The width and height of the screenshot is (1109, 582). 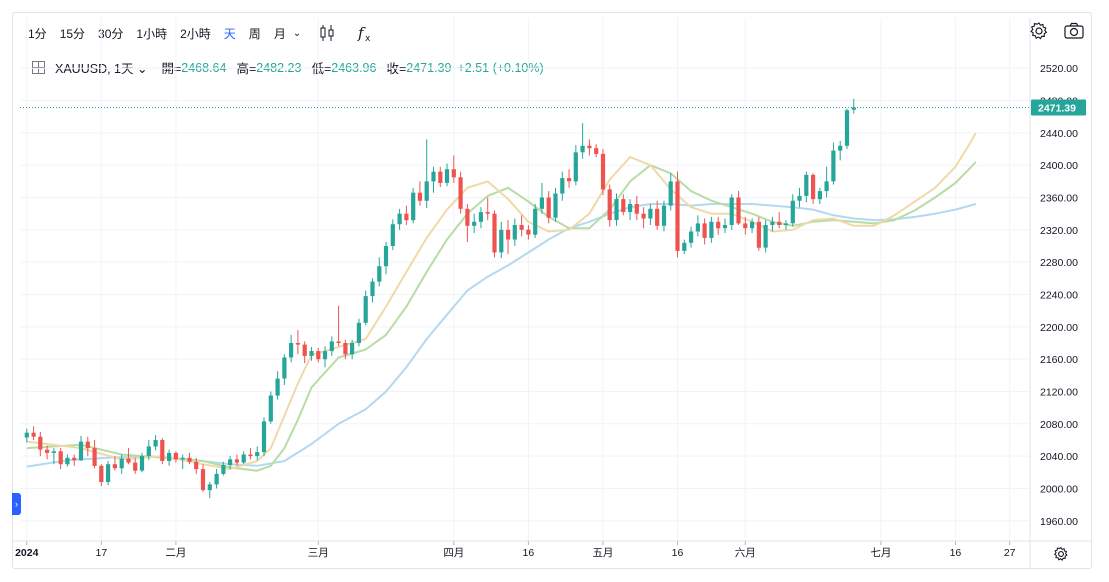 What do you see at coordinates (101, 553) in the screenshot?
I see `time-tick-label: 17` at bounding box center [101, 553].